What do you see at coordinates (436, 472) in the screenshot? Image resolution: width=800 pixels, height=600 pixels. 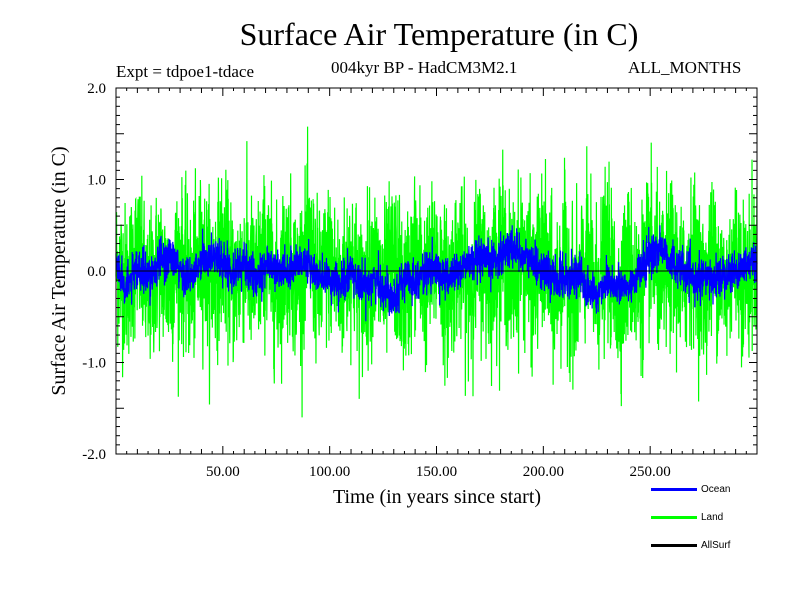 I see `x-tick-label: 150.00` at bounding box center [436, 472].